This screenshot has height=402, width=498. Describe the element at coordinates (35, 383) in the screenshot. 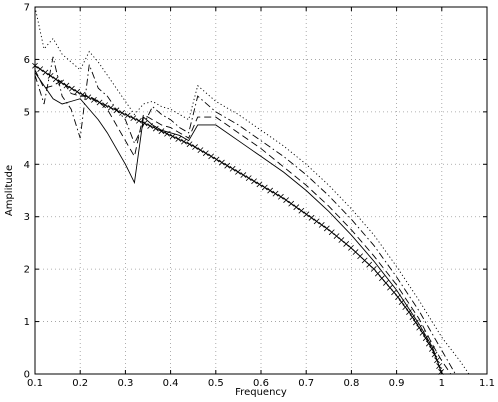

I see `x-tick-label: 0.1` at that location.